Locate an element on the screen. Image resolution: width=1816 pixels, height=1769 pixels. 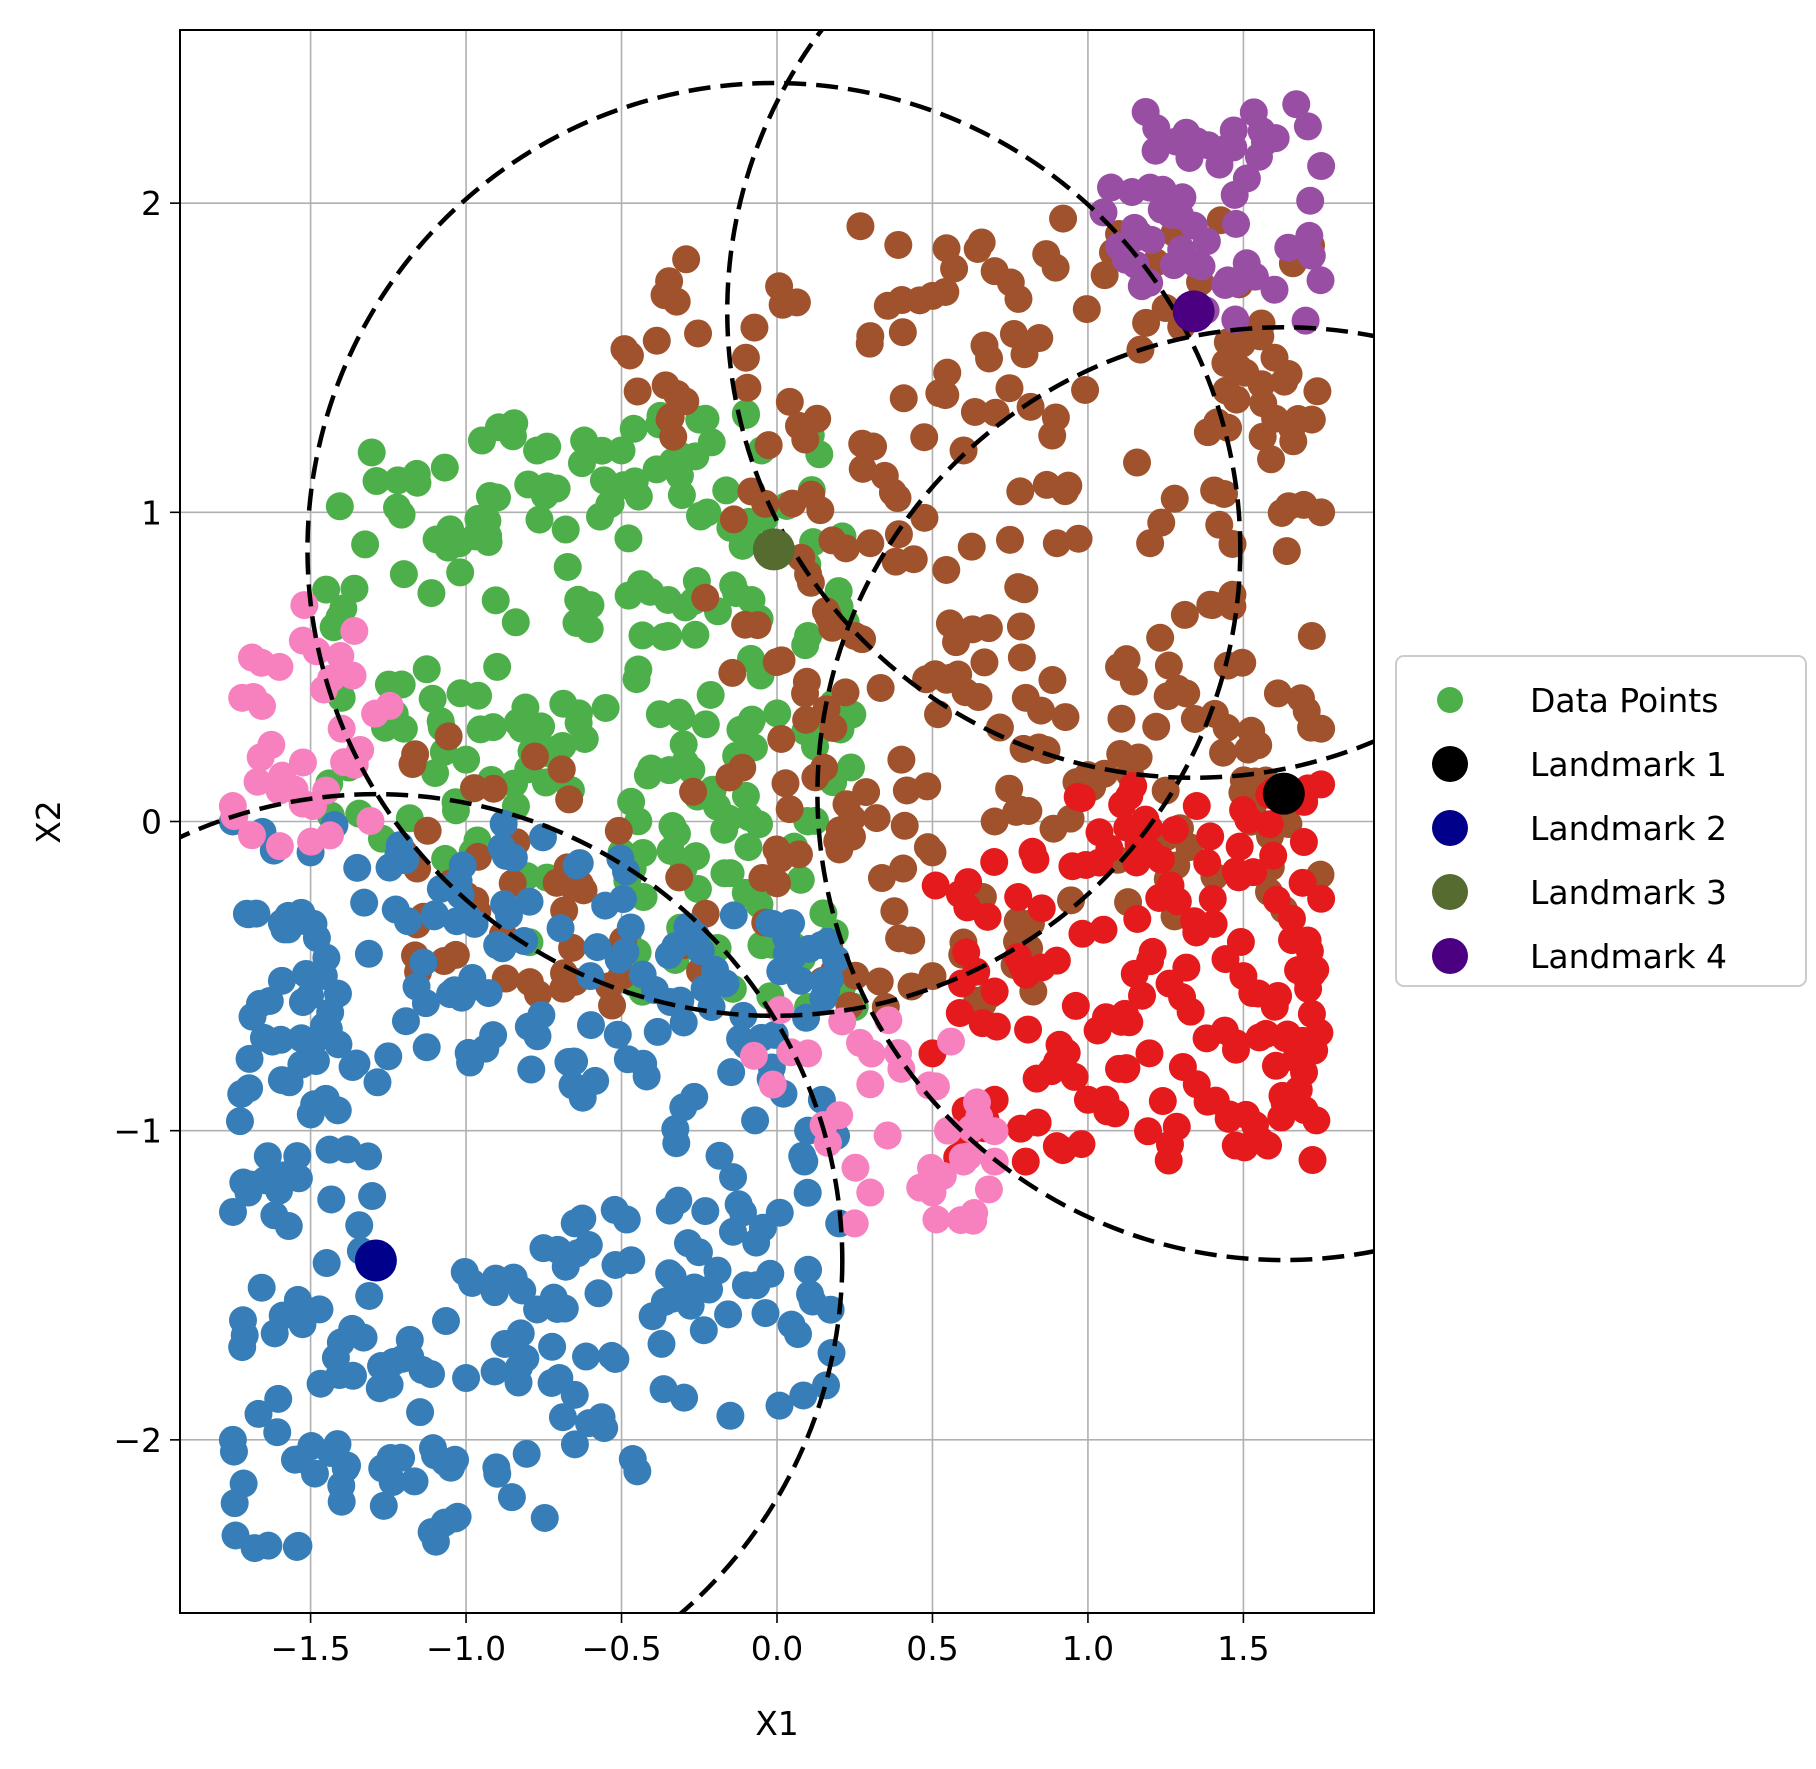
legend-marker is located at coordinates (1450, 700).